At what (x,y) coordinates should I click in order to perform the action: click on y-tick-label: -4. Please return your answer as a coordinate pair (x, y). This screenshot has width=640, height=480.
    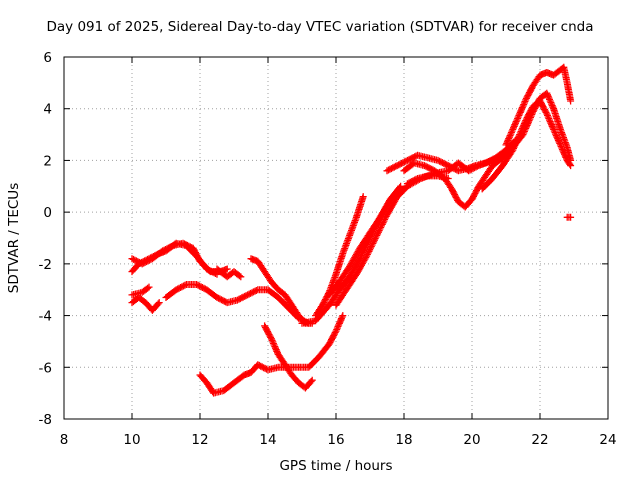
    Looking at the image, I should click on (45, 317).